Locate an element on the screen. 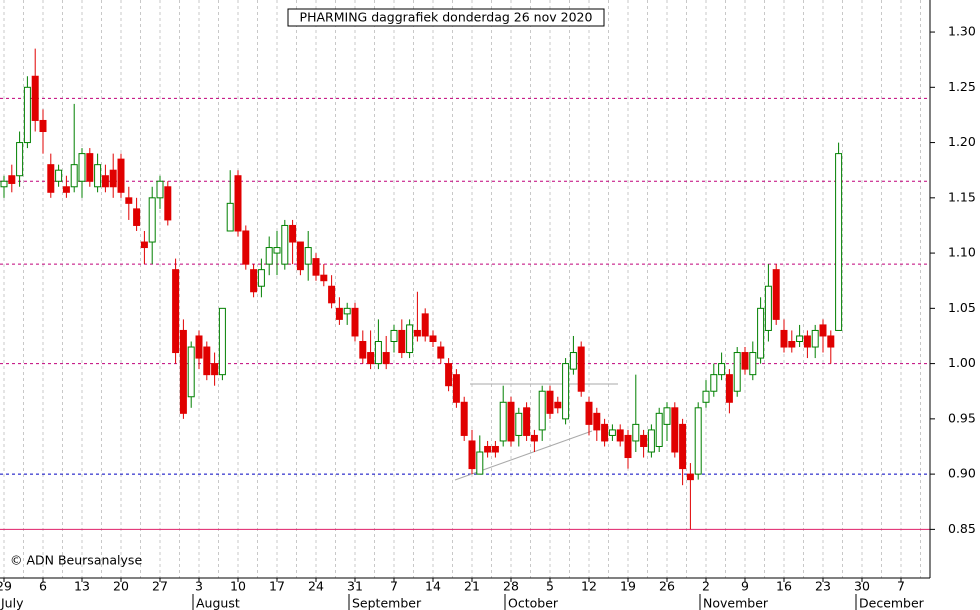  x-tick-label: 29 is located at coordinates (6, 586).